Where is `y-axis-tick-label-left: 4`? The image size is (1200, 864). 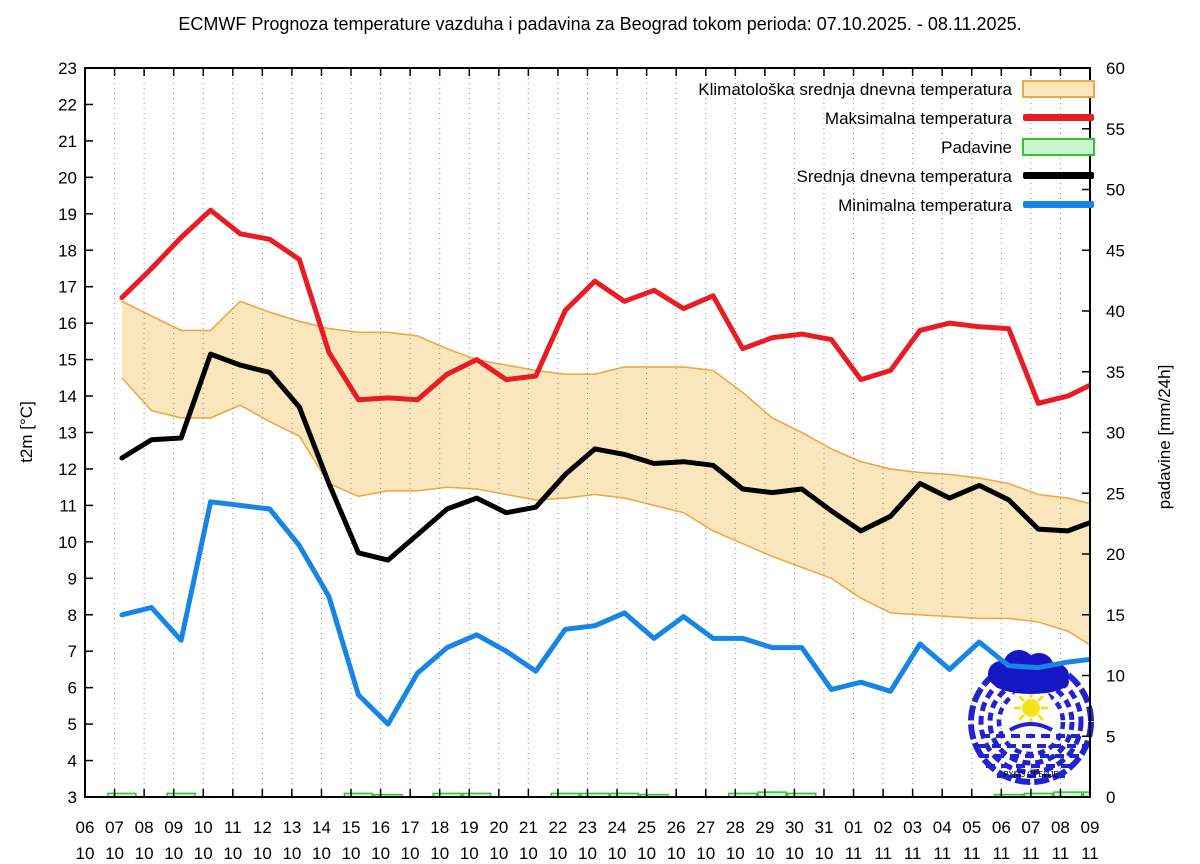
y-axis-tick-label-left: 4 is located at coordinates (72, 761).